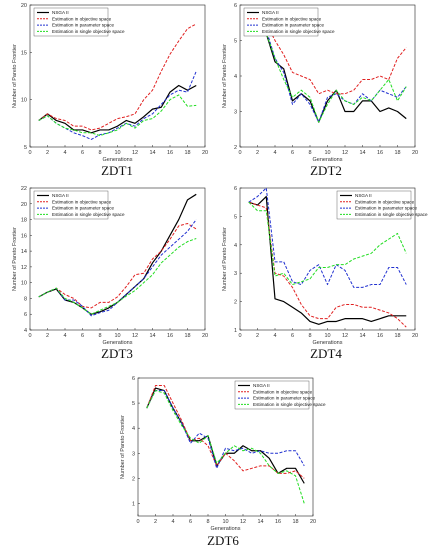  What do you see at coordinates (24, 221) in the screenshot?
I see `y-tick-label: 18` at bounding box center [24, 221].